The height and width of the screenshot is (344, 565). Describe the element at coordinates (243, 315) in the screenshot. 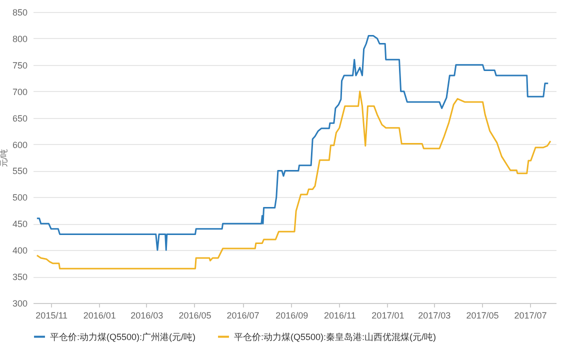

I see `x-tick-label: 2016/07` at that location.